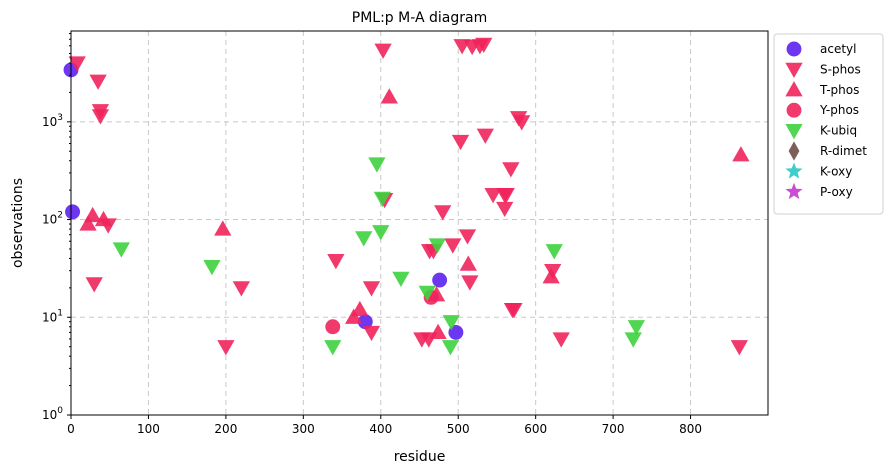 Image resolution: width=889 pixels, height=474 pixels. What do you see at coordinates (56, 227) in the screenshot?
I see `y-axis-ticks: 10⁰ 10¹ 10² 10³` at bounding box center [56, 227].